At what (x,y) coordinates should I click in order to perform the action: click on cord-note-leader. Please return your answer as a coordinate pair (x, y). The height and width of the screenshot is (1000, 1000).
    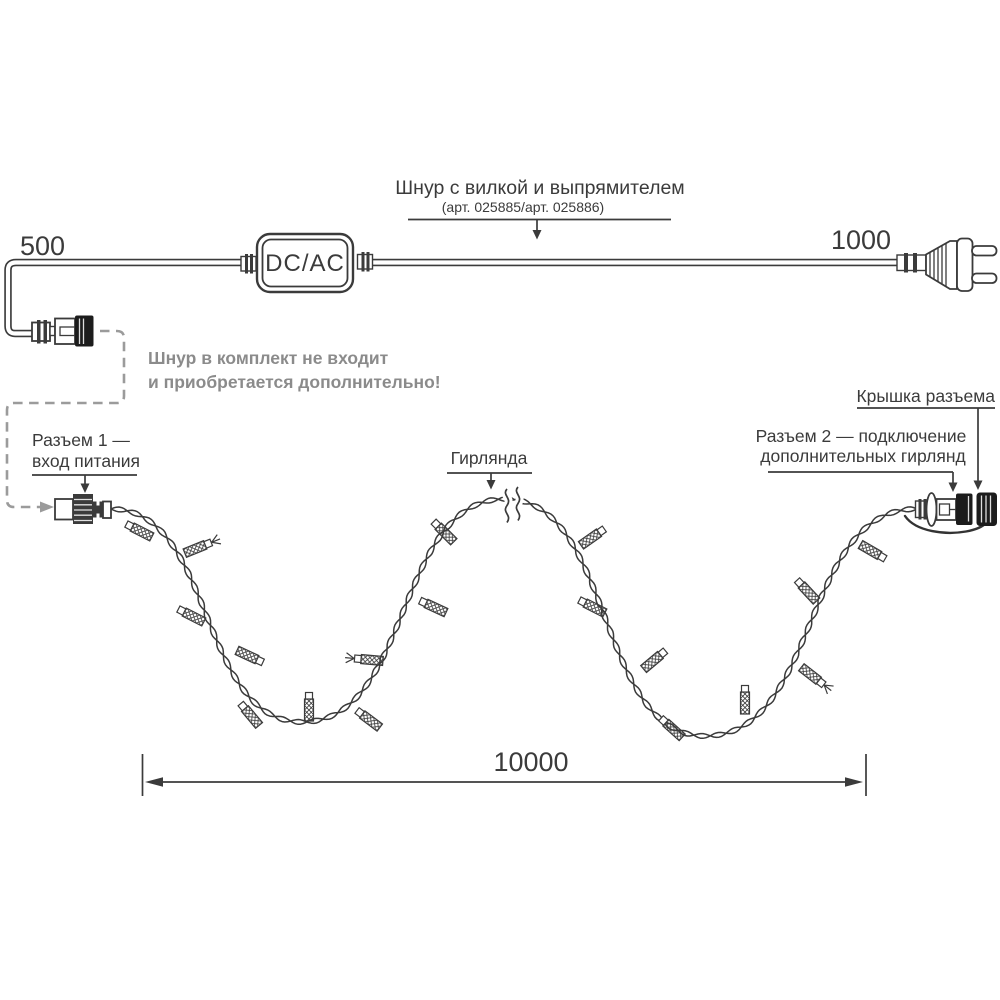
    Looking at the image, I should click on (539, 224).